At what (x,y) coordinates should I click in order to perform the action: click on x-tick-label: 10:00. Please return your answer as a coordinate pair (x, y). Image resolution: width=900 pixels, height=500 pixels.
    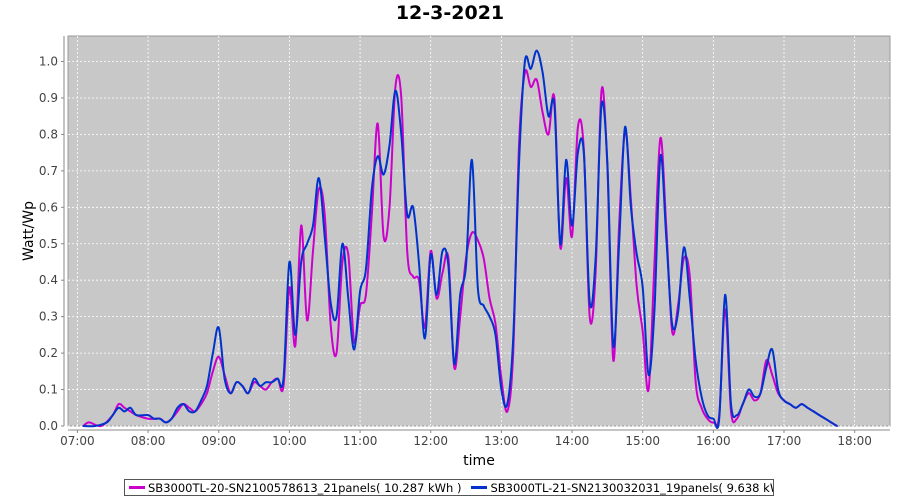
    Looking at the image, I should click on (289, 441).